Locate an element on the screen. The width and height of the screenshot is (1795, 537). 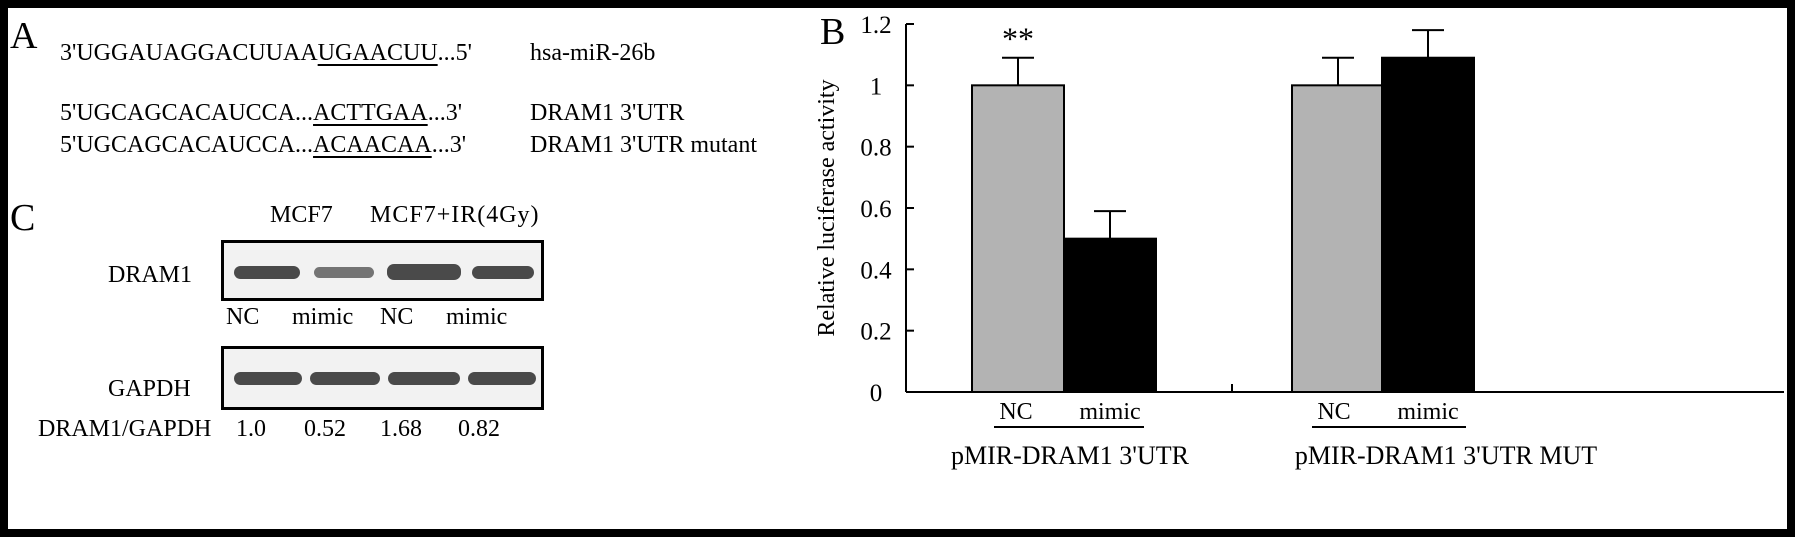
band-dram1-nc-ir is located at coordinates (424, 272).